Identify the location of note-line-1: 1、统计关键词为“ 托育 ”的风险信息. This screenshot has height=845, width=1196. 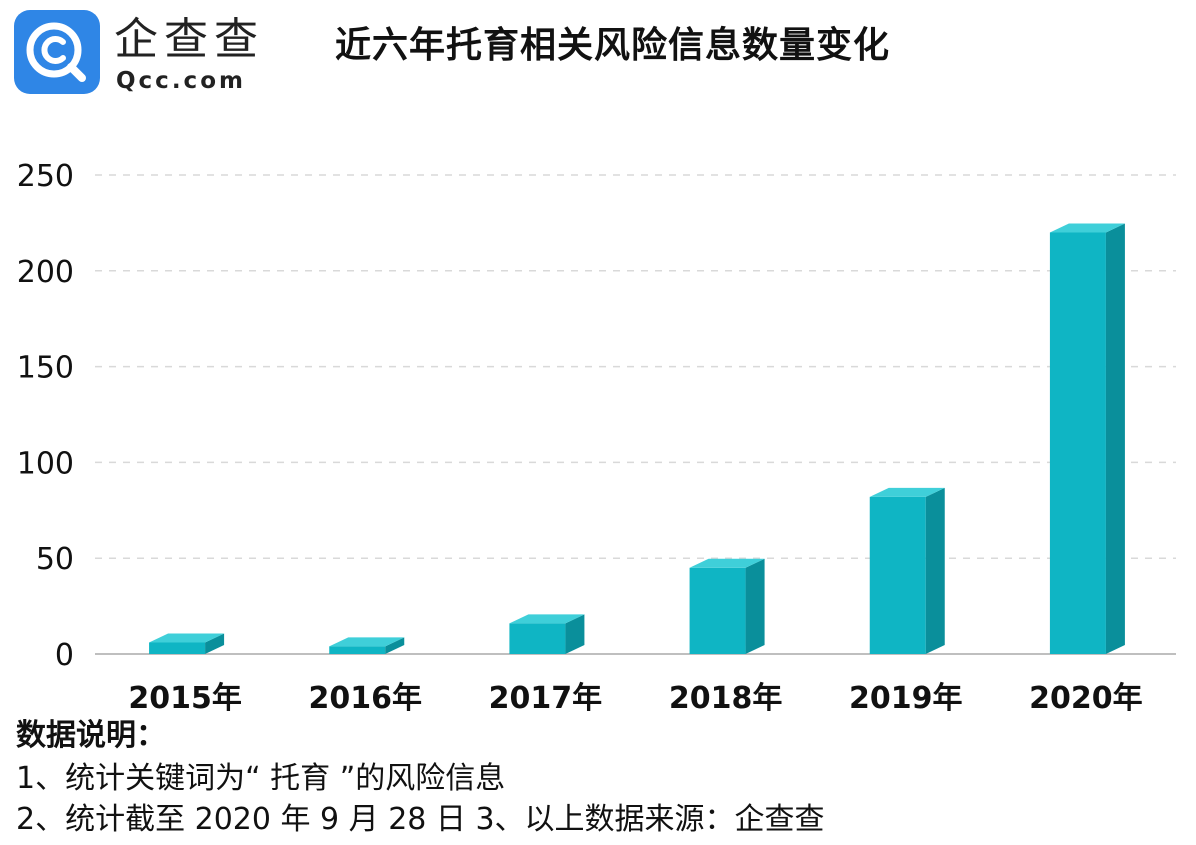
(261, 778).